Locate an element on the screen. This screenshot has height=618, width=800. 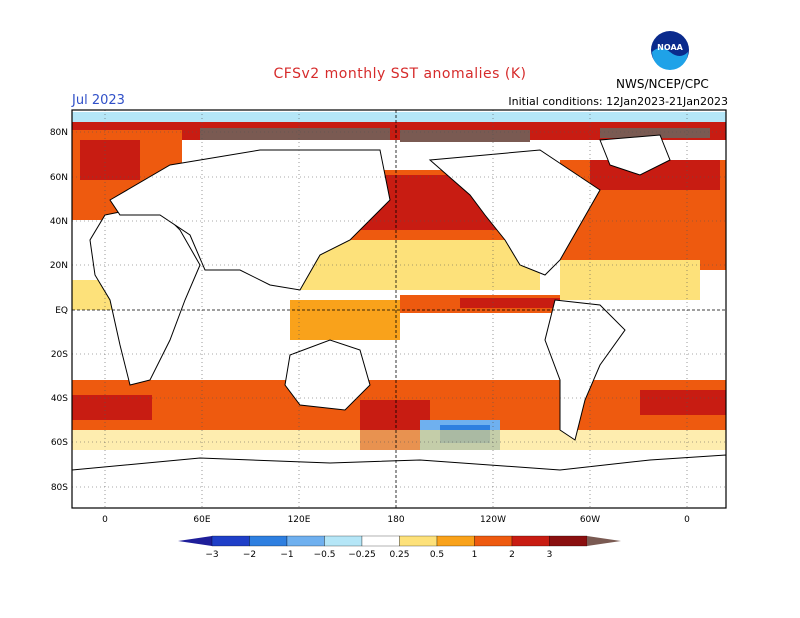
lat-label: EQ is located at coordinates (61, 311).